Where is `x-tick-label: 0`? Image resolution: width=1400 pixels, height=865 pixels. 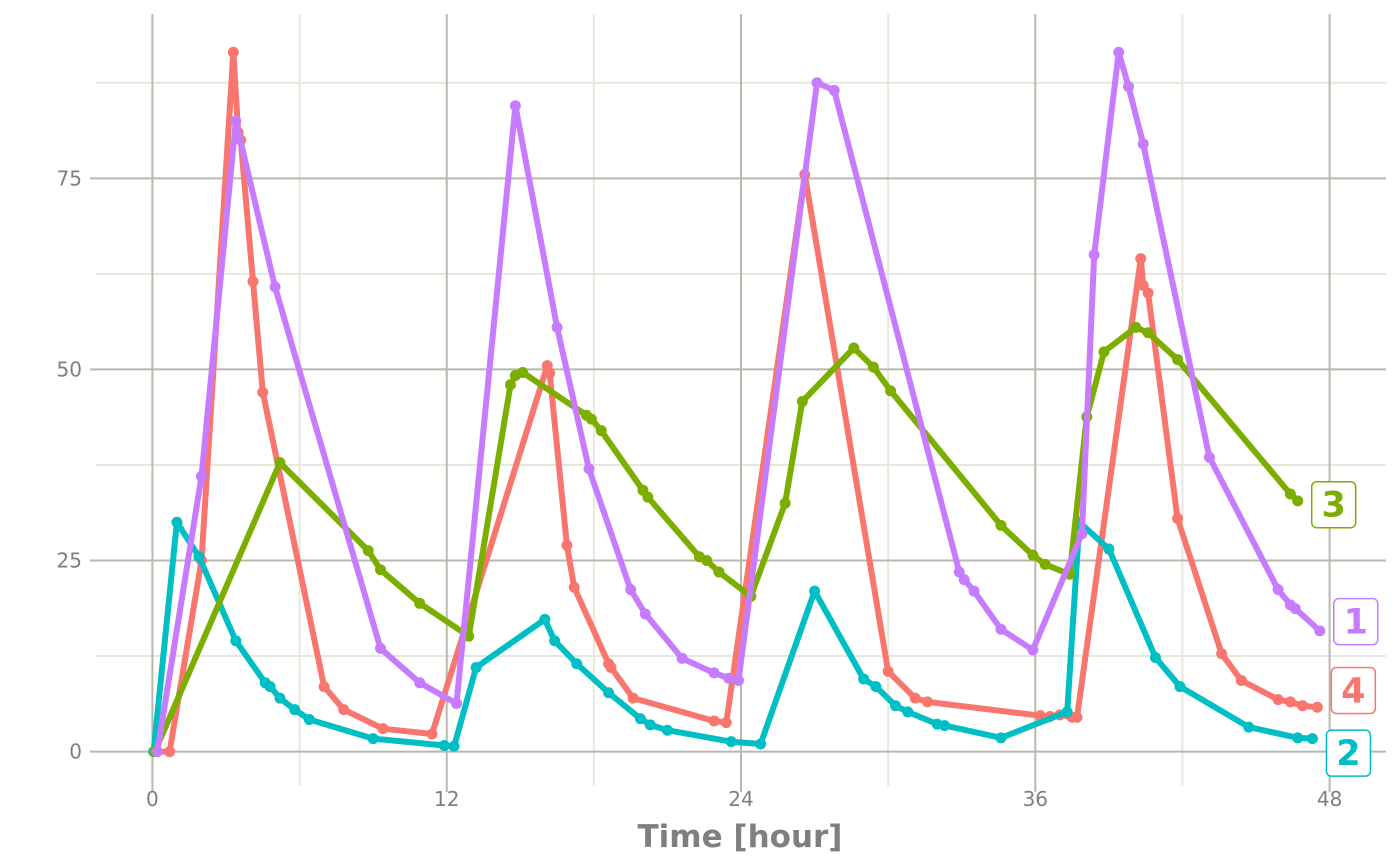
x-tick-label: 0 is located at coordinates (152, 799).